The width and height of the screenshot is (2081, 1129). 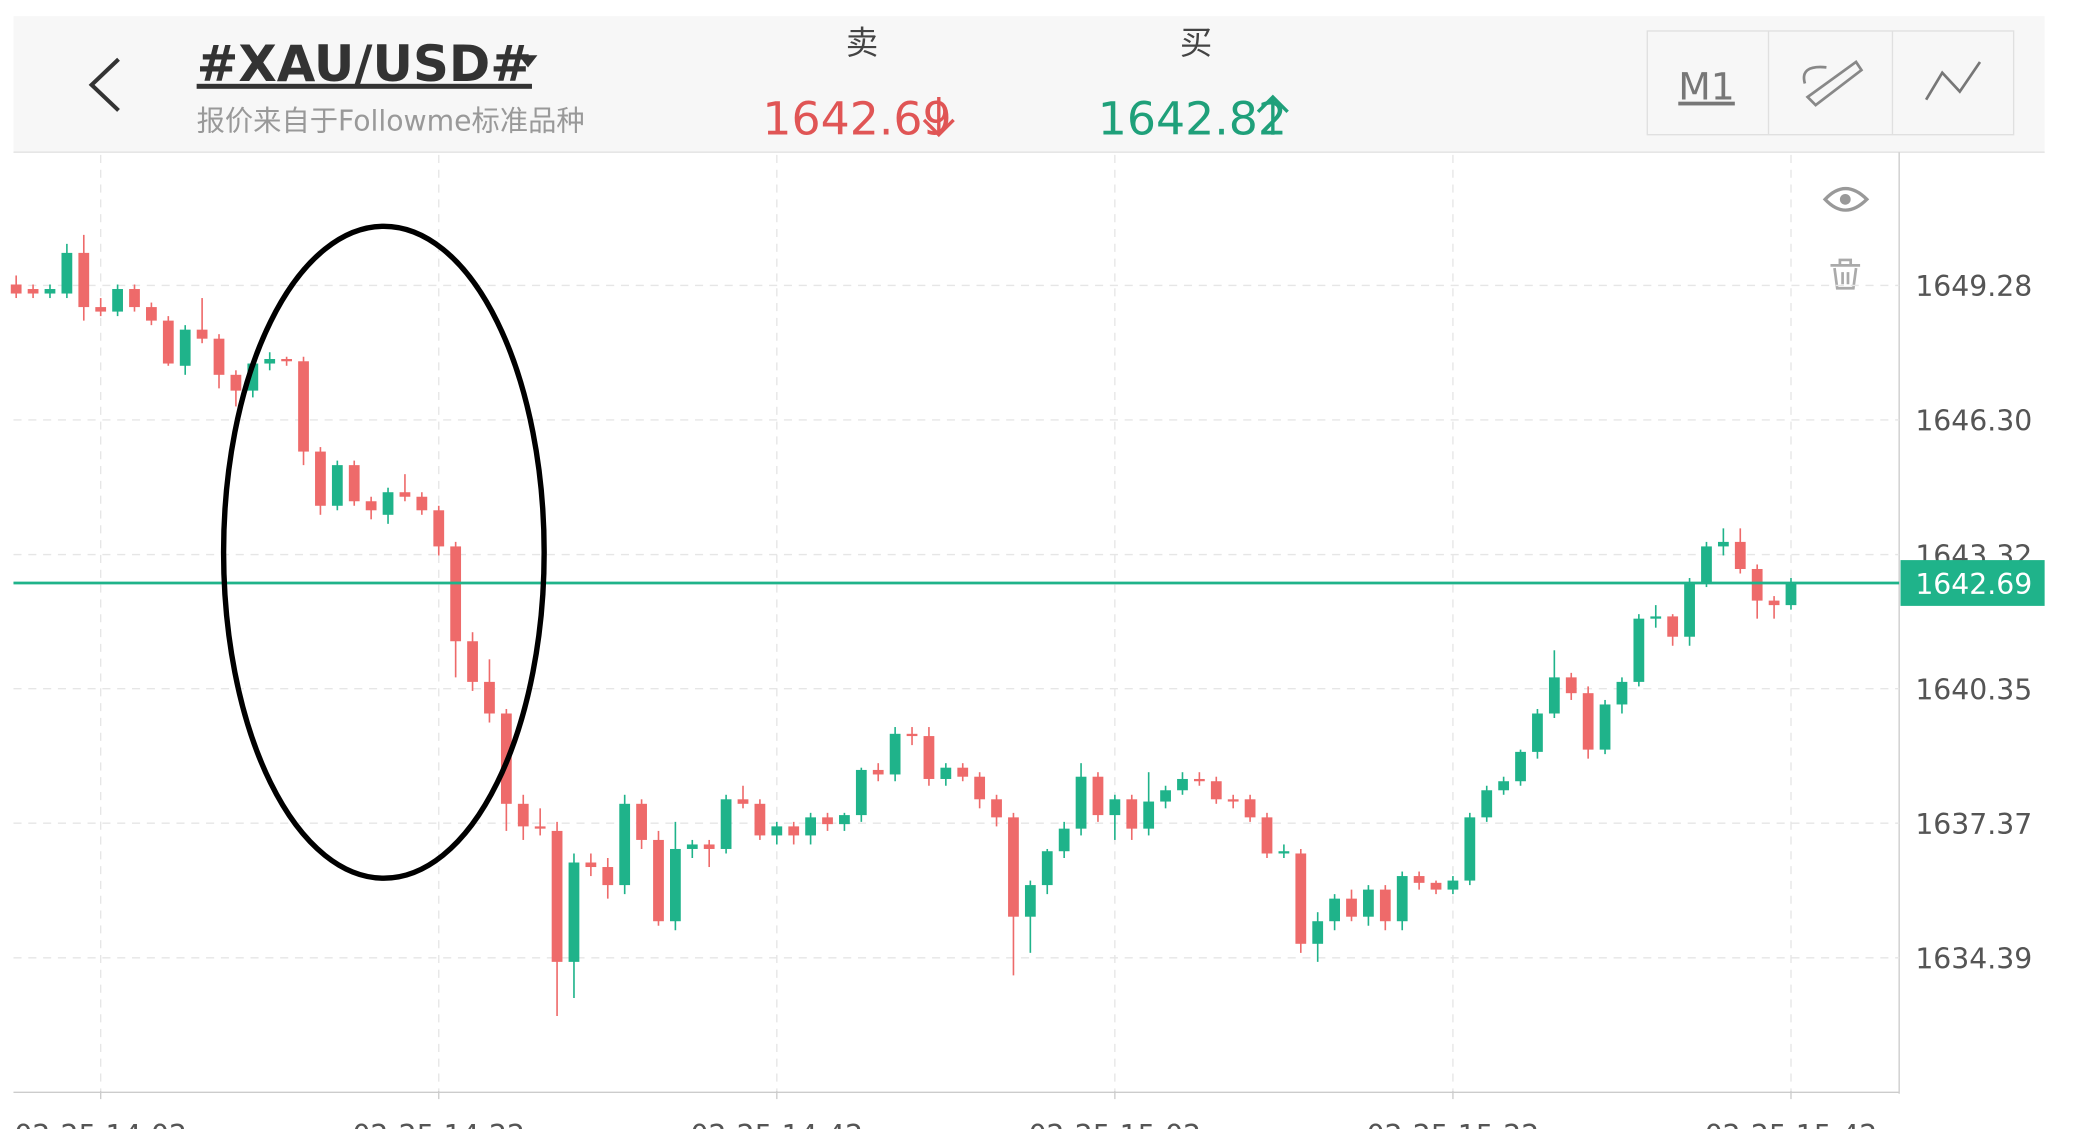 What do you see at coordinates (1115, 1124) in the screenshot?
I see `x-tick-label: 02-25 15:02` at bounding box center [1115, 1124].